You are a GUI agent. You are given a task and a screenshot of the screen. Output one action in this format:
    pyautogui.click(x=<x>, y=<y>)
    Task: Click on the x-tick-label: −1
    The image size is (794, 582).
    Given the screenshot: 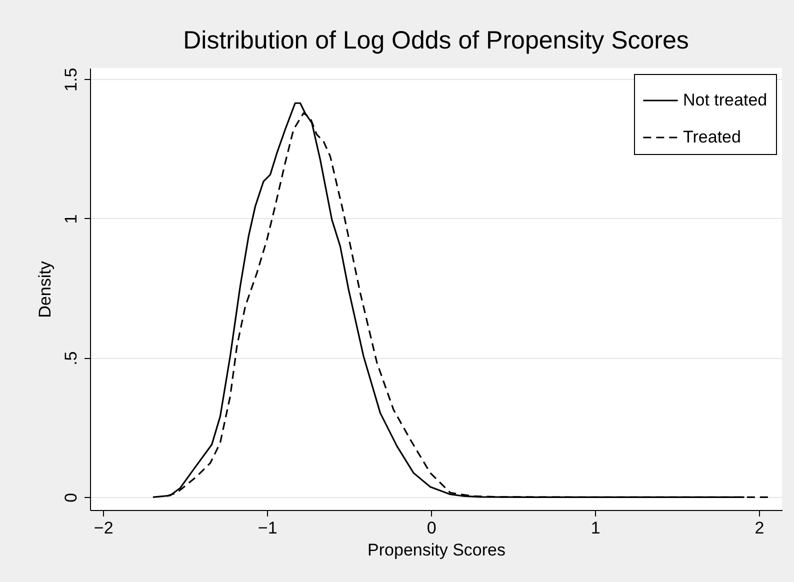 What is the action you would take?
    pyautogui.click(x=268, y=528)
    